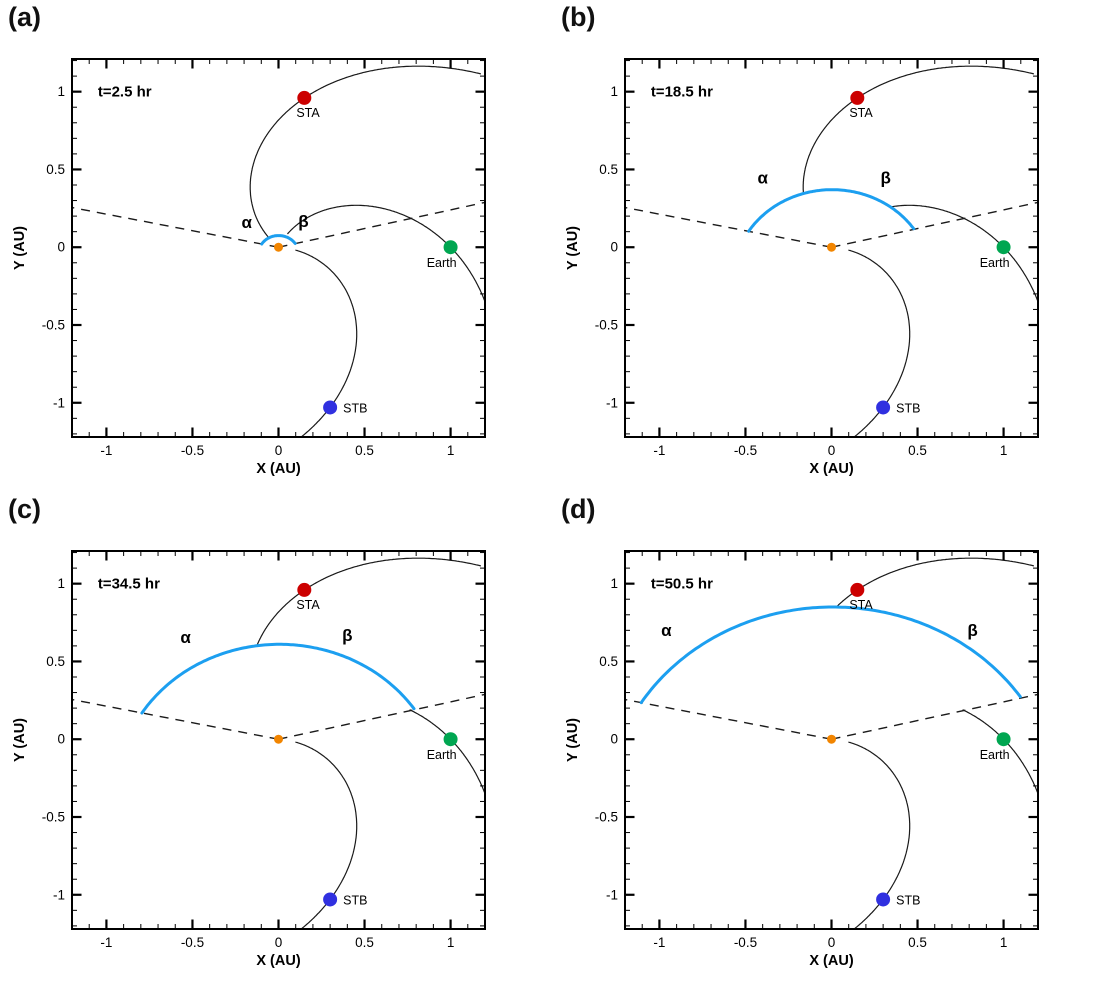 The height and width of the screenshot is (983, 1106). Describe the element at coordinates (578, 17) in the screenshot. I see `panel-b-label: (b)` at that location.